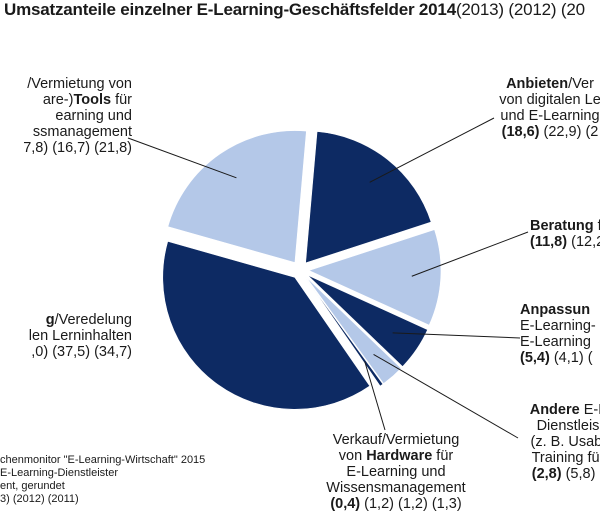 This screenshot has width=600, height=516. Describe the element at coordinates (93, 116) in the screenshot. I see `slice-label-text: earning und` at that location.